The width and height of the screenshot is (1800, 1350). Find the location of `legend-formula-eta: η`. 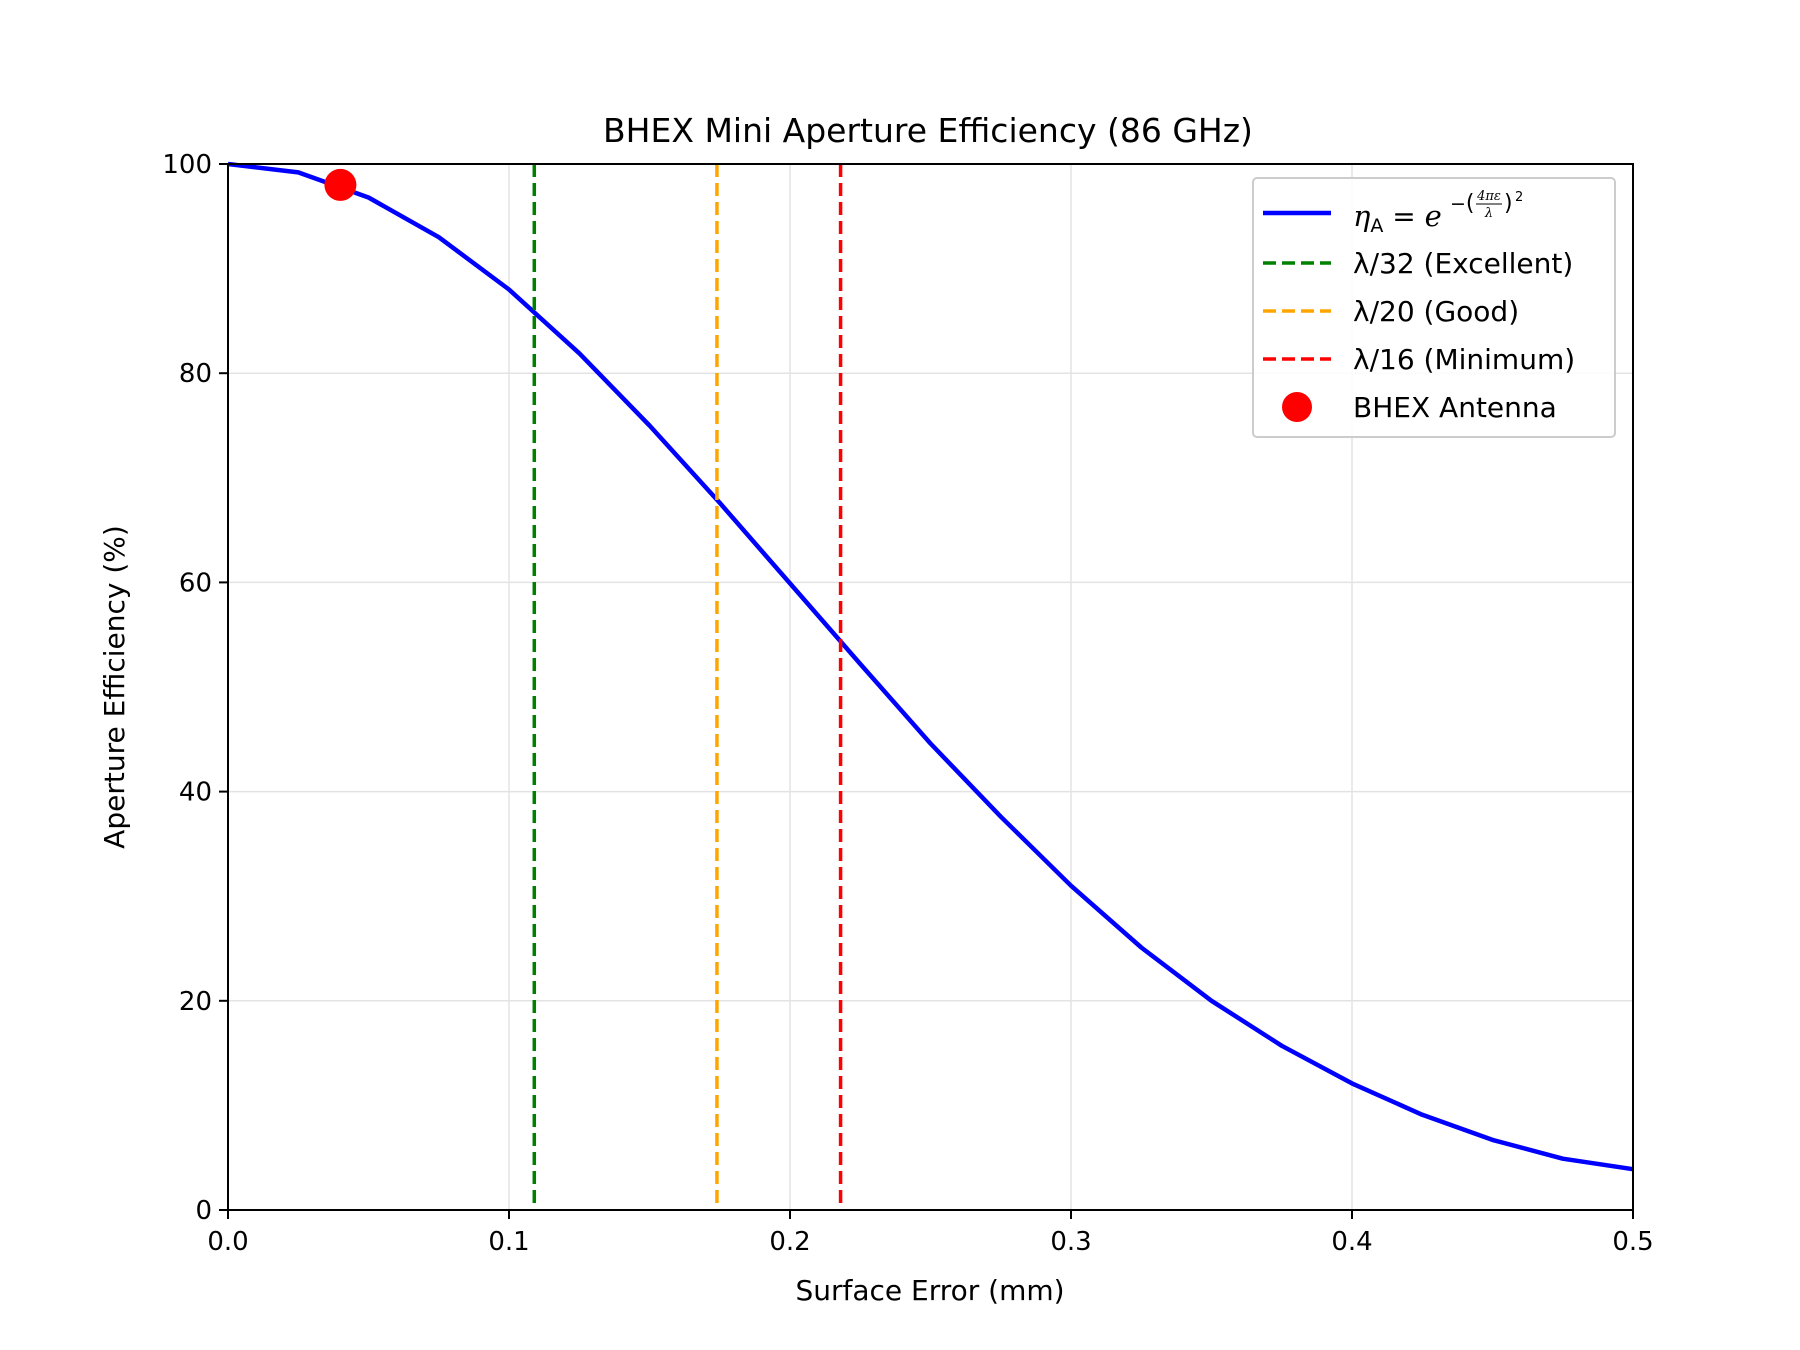

legend-formula-eta: η is located at coordinates (1362, 216).